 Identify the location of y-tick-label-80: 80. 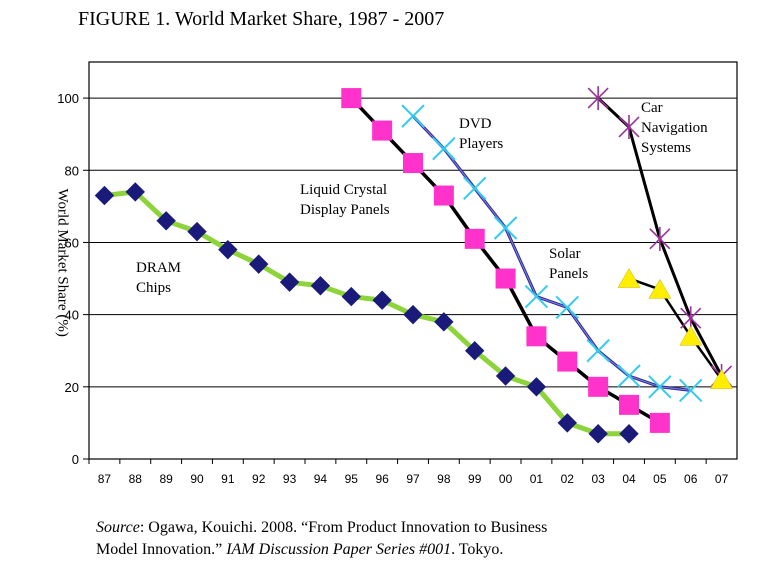
(72, 170).